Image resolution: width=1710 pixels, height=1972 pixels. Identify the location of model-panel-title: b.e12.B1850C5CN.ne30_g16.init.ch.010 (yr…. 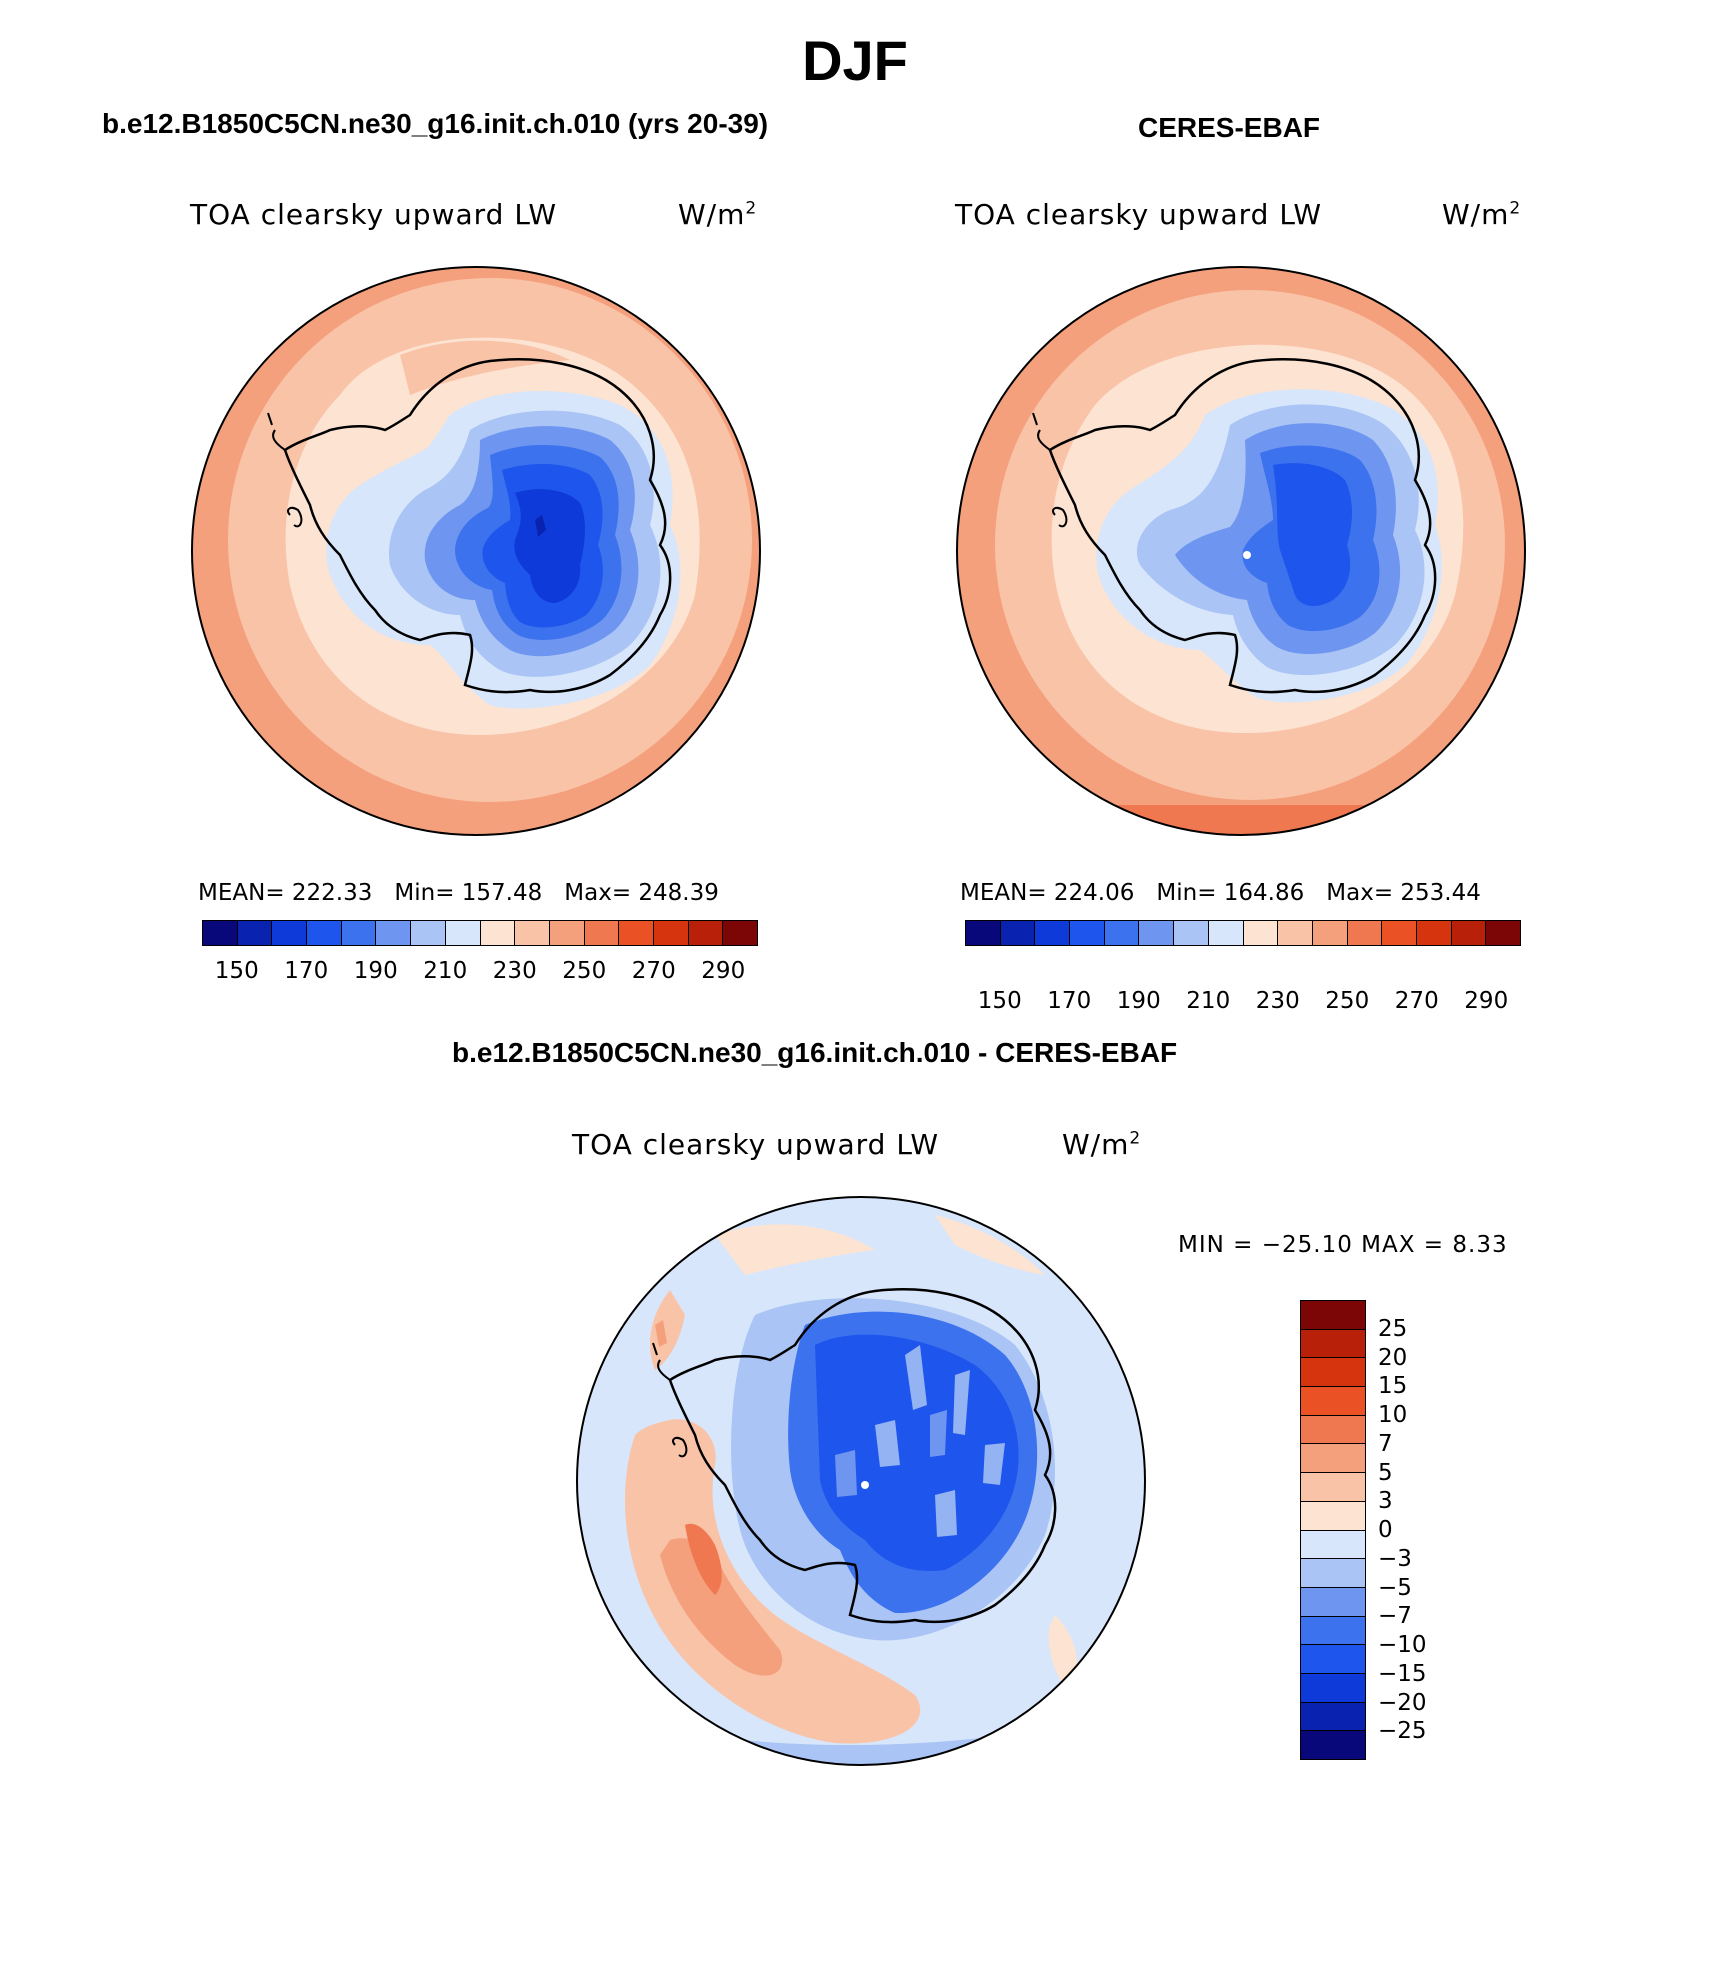
(435, 123).